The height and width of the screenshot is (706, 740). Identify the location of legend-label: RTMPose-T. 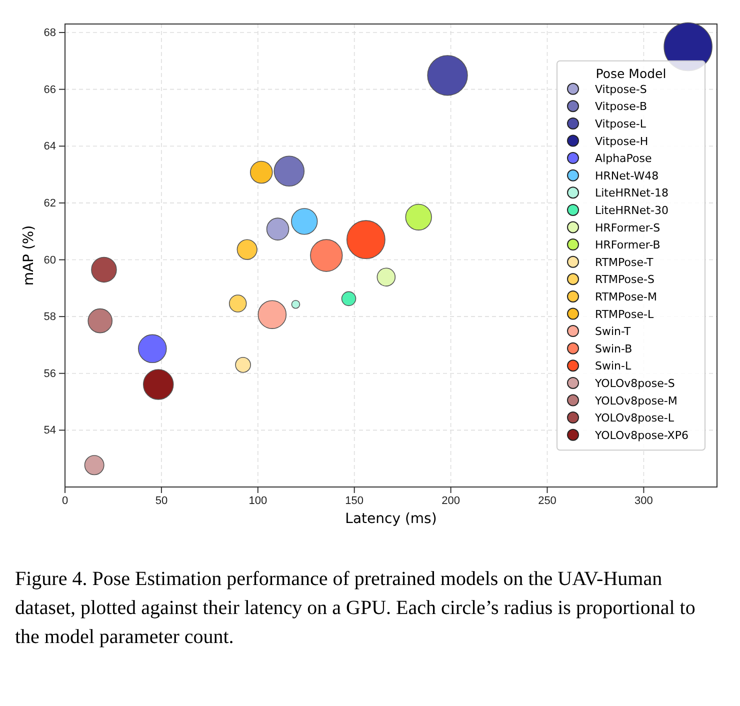
(624, 262).